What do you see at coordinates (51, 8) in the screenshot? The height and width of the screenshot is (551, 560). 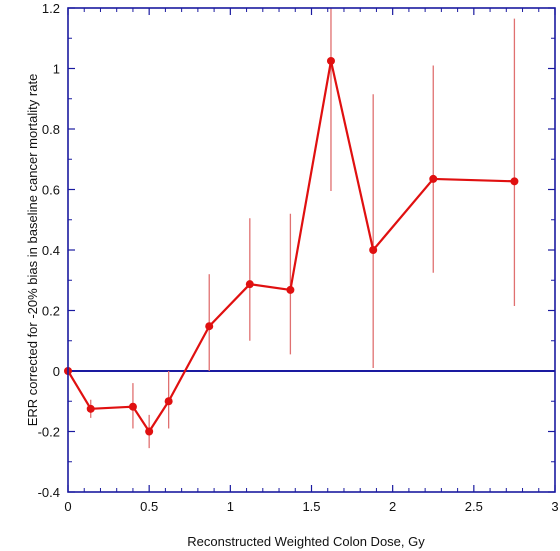 I see `y-tick-label: 1.2` at bounding box center [51, 8].